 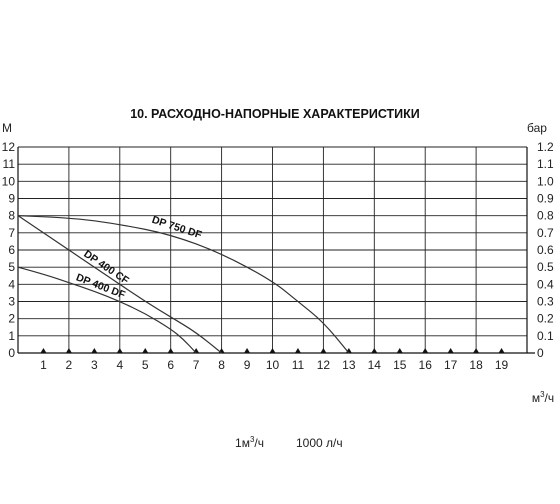 What do you see at coordinates (11, 216) in the screenshot?
I see `y-tick-label: 8` at bounding box center [11, 216].